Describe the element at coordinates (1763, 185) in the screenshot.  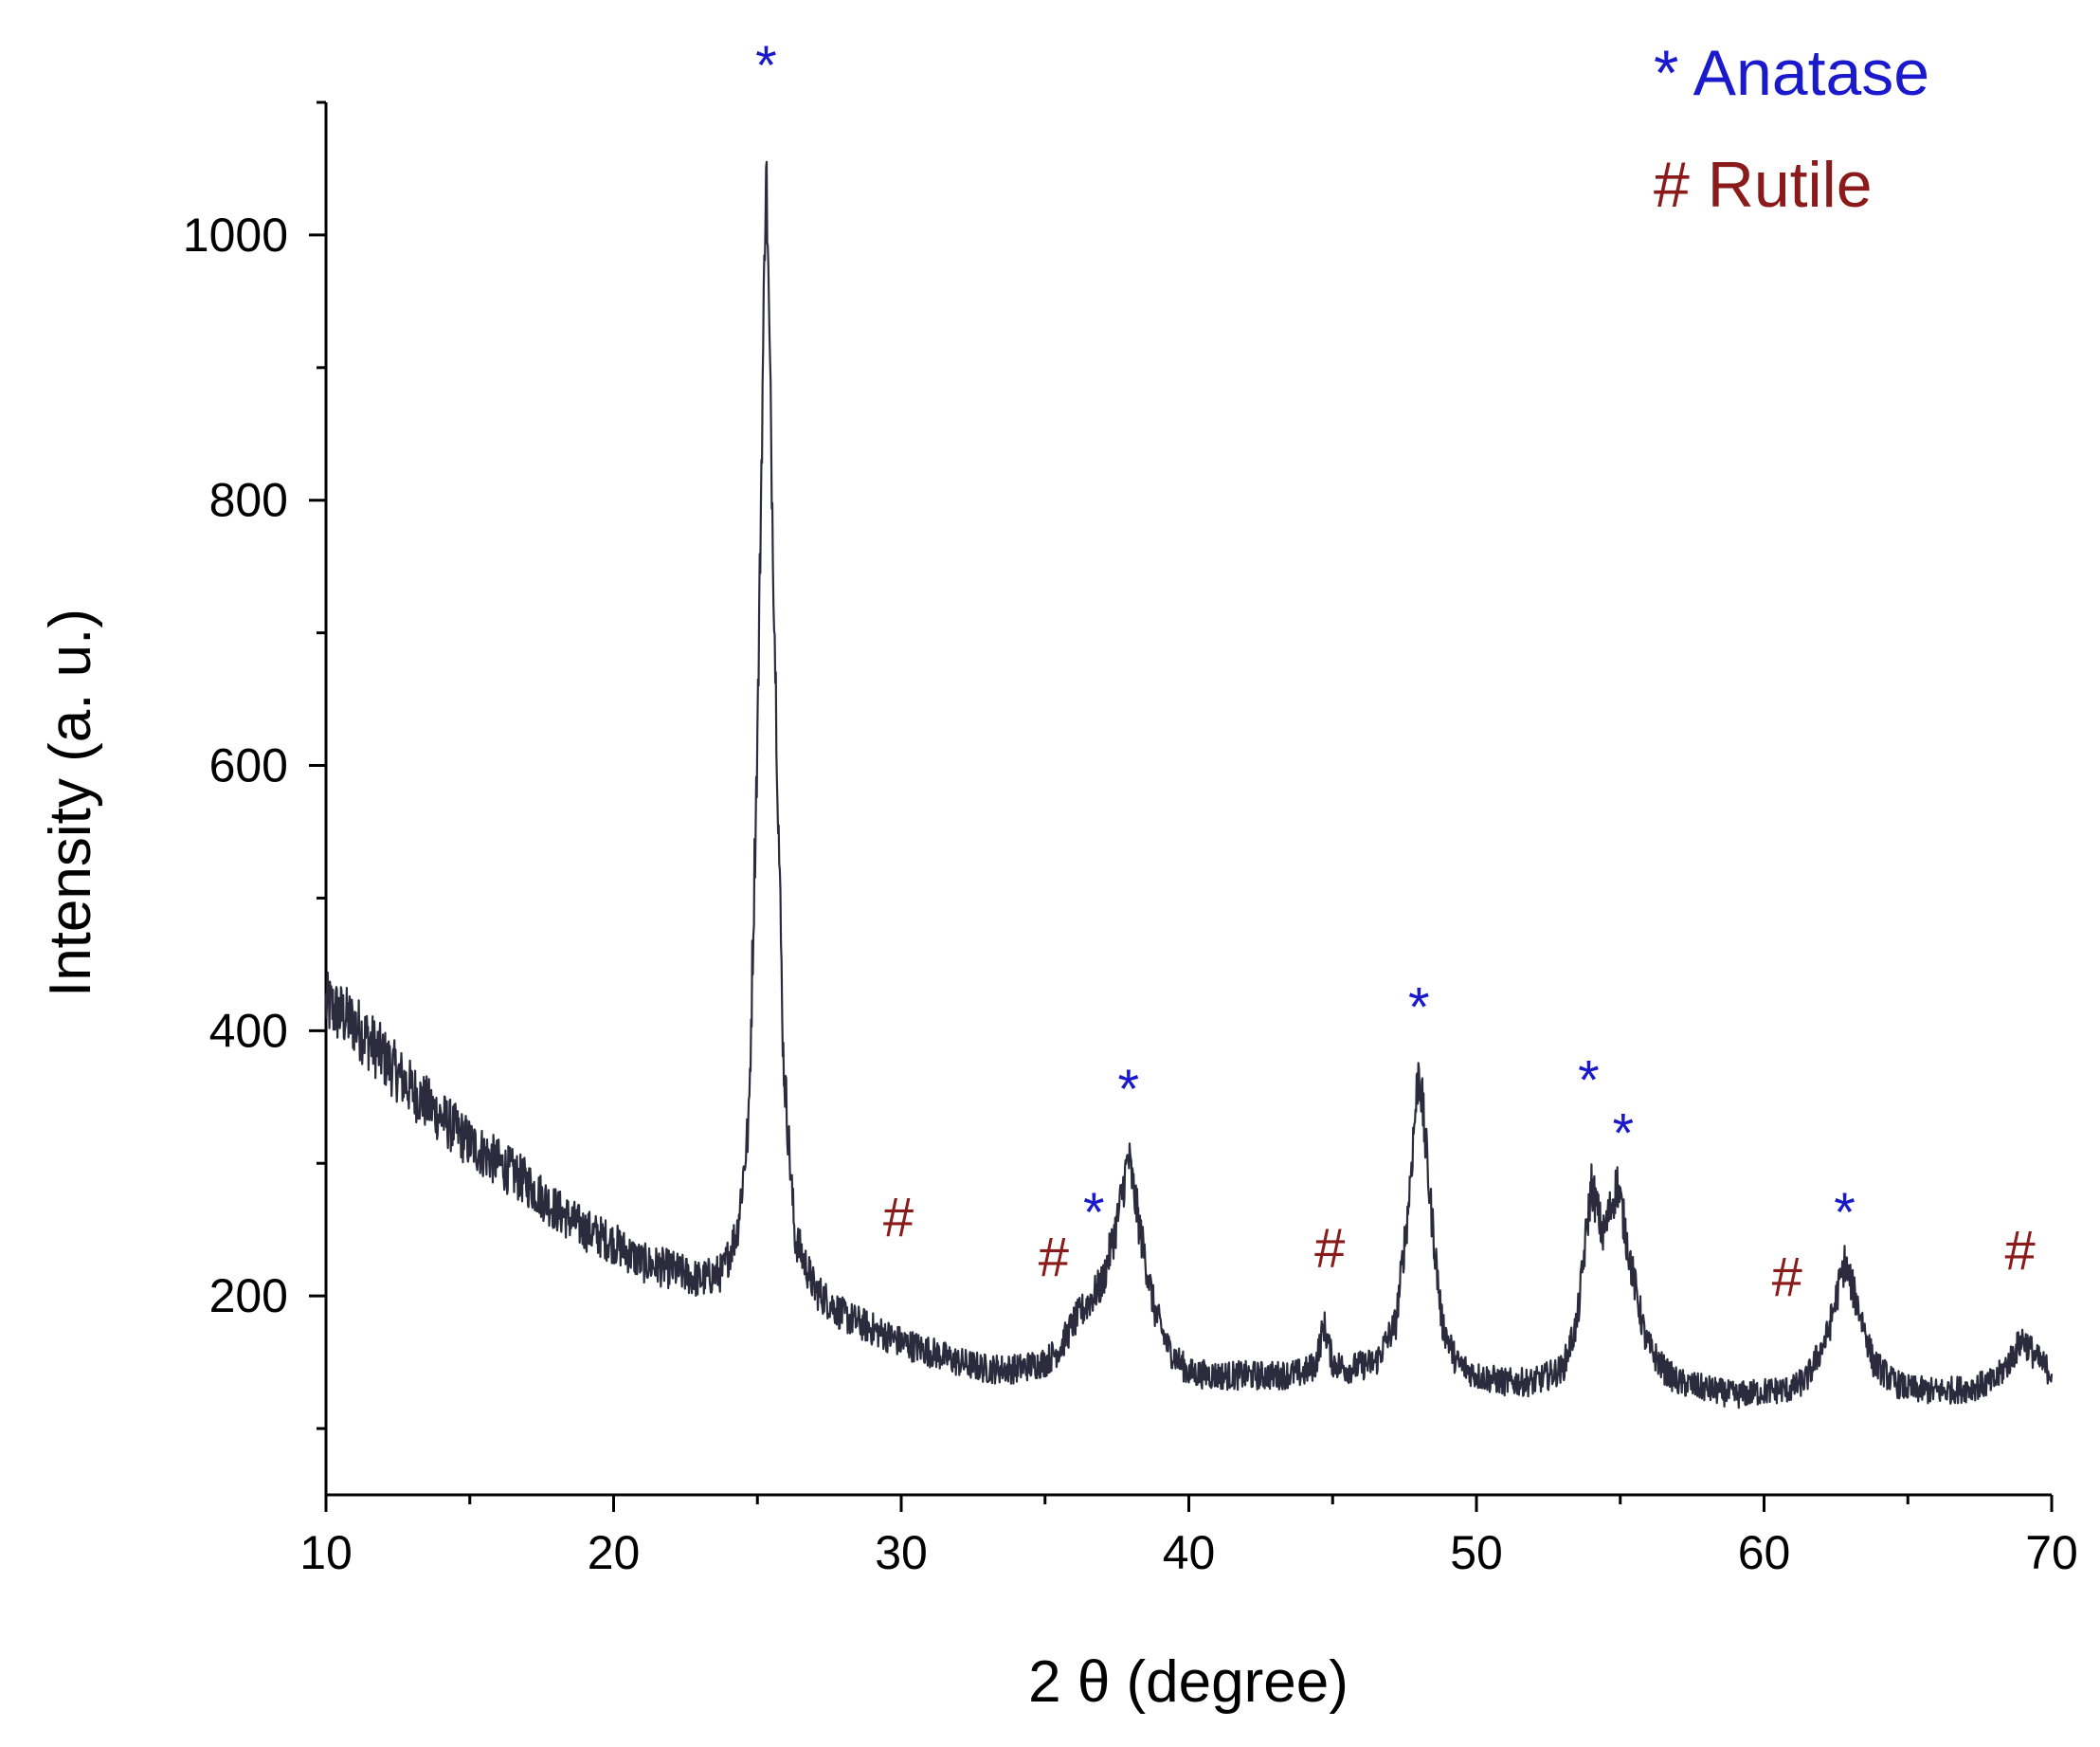
I see `legend-entry: # Rutile` at that location.